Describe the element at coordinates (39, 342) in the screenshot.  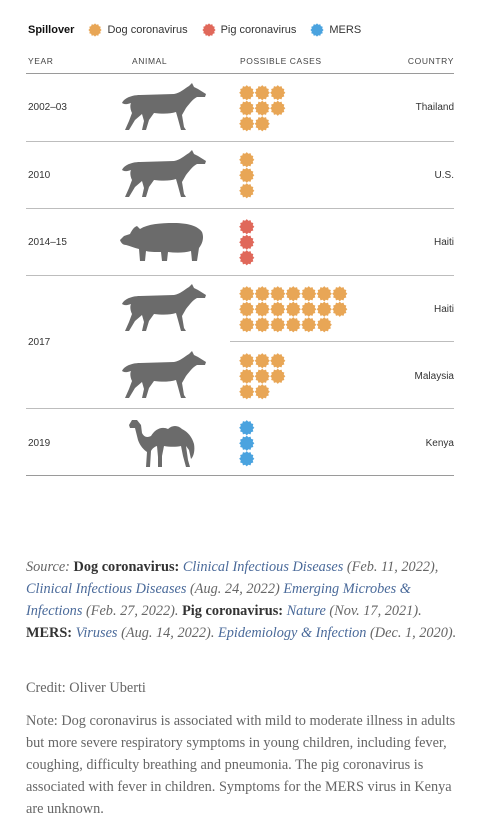
I see `year-cell: 2017` at that location.